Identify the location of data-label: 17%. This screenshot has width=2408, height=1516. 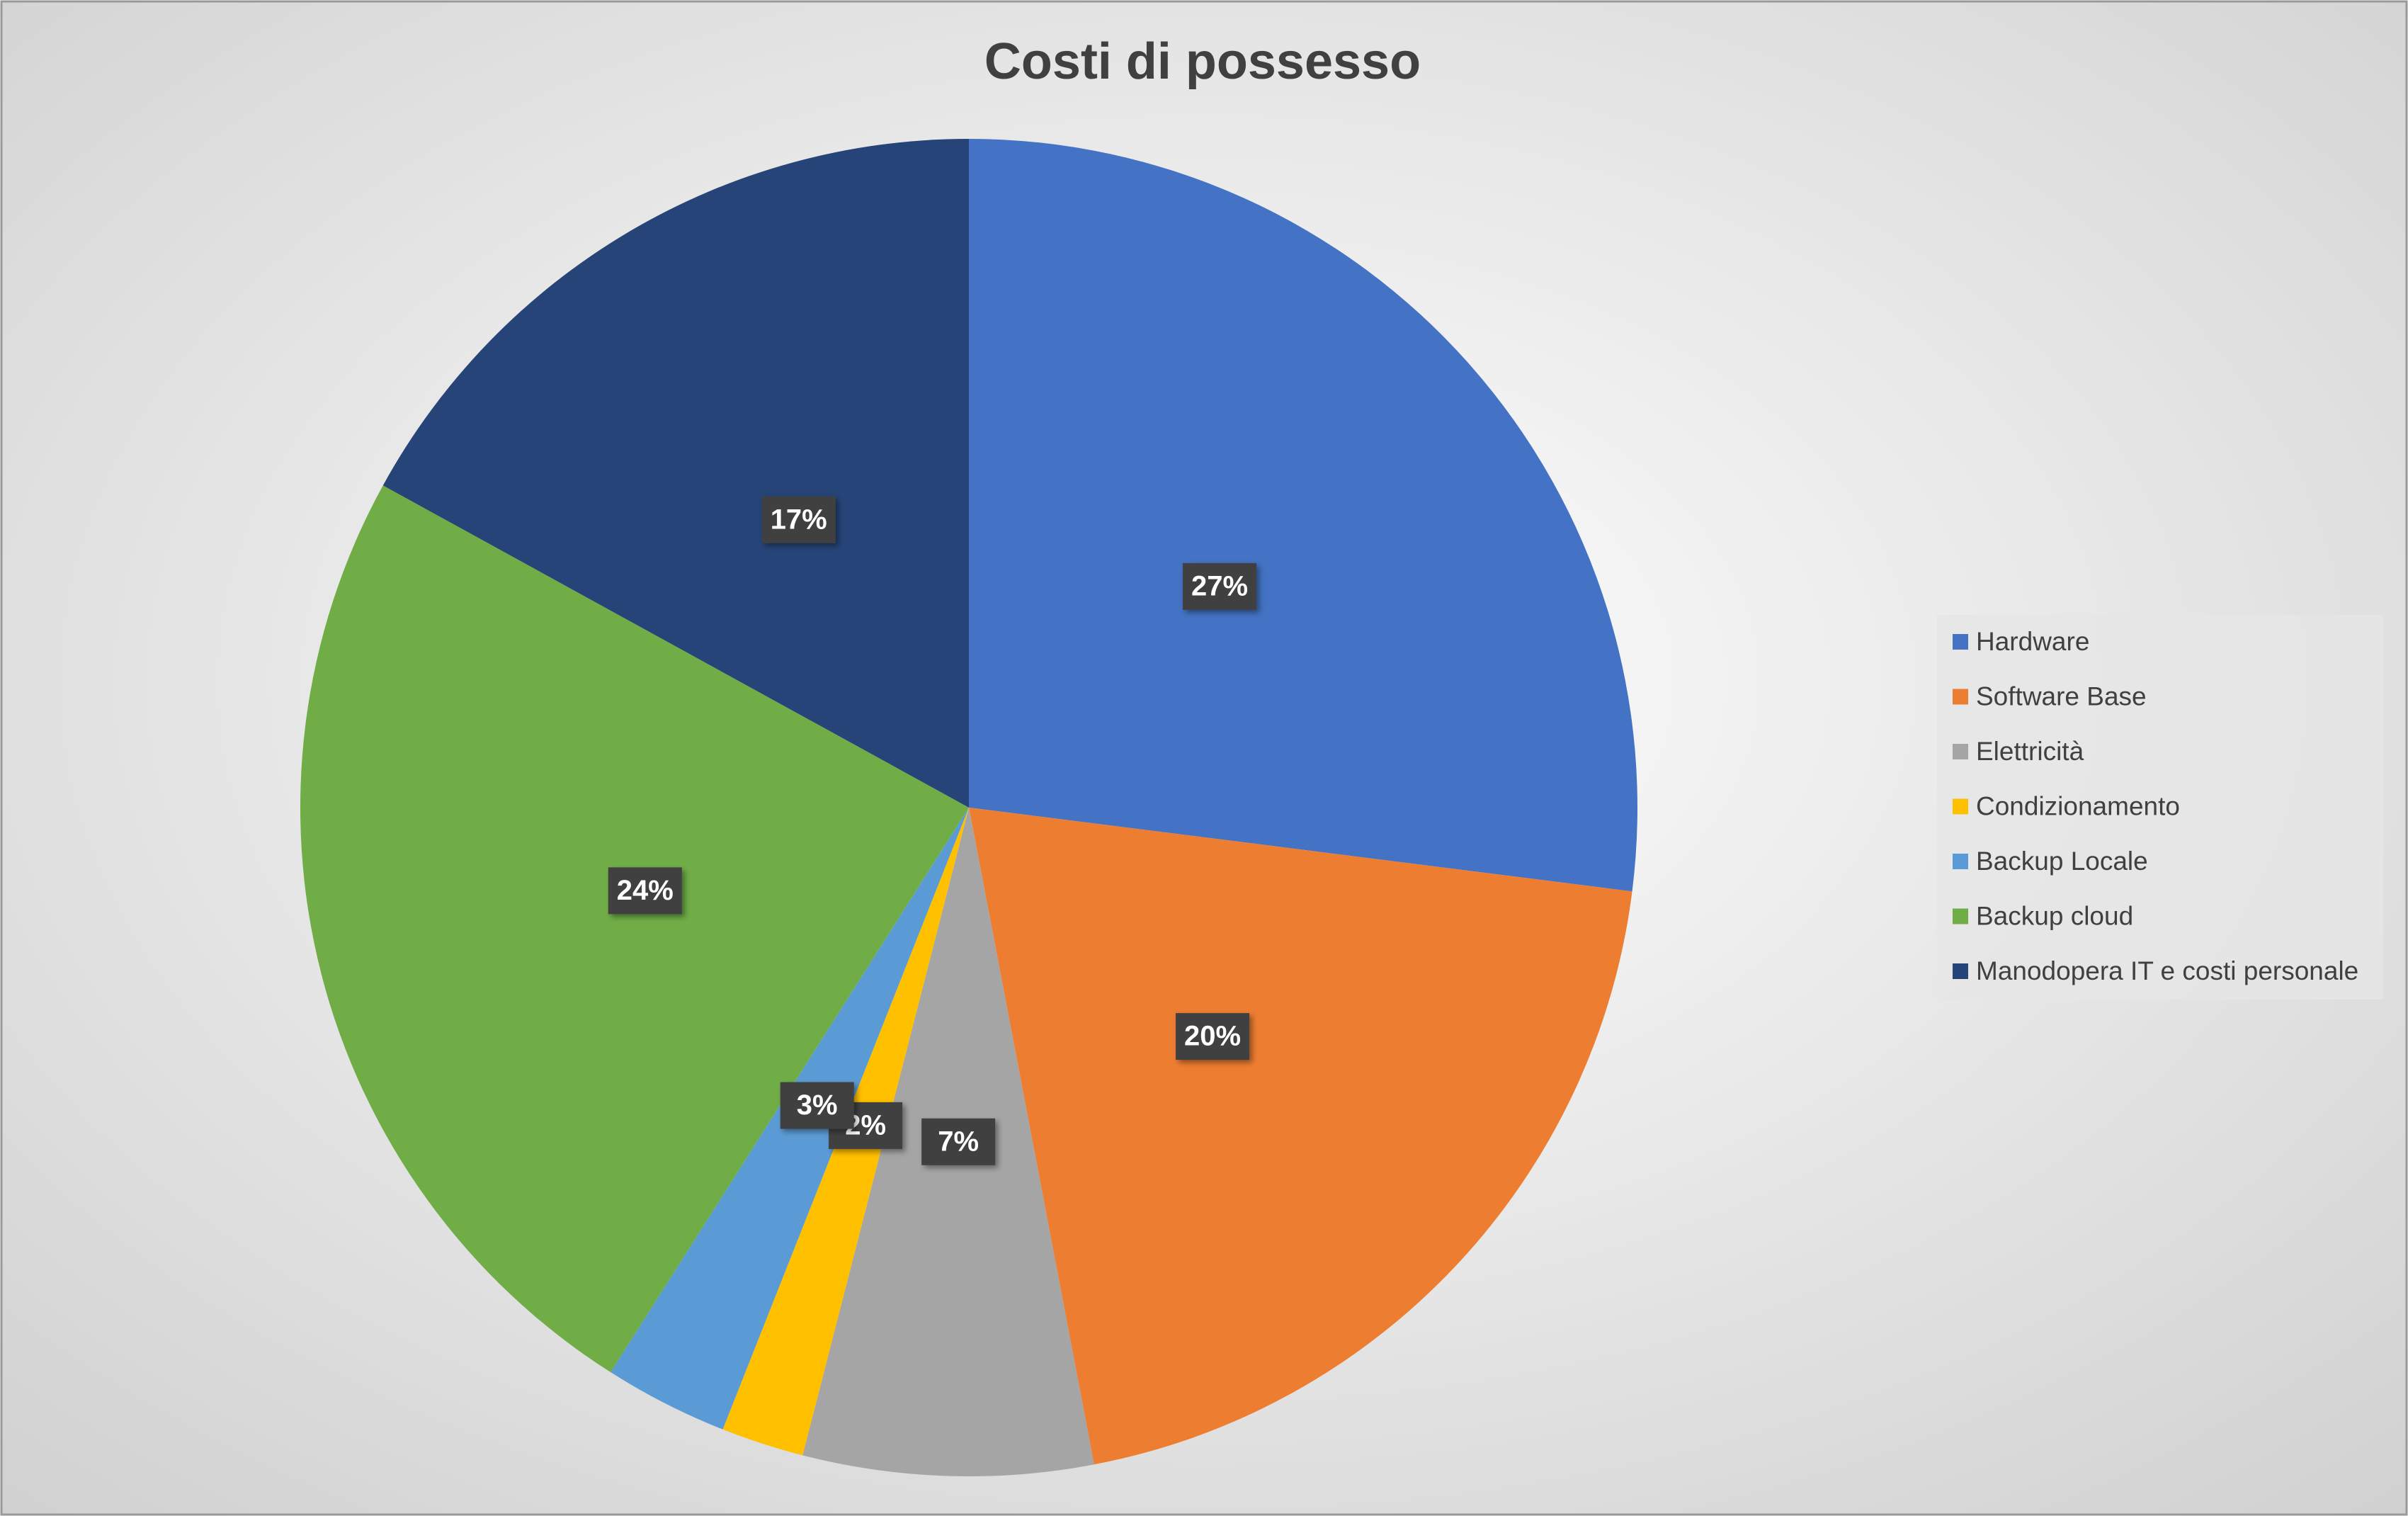
(799, 519).